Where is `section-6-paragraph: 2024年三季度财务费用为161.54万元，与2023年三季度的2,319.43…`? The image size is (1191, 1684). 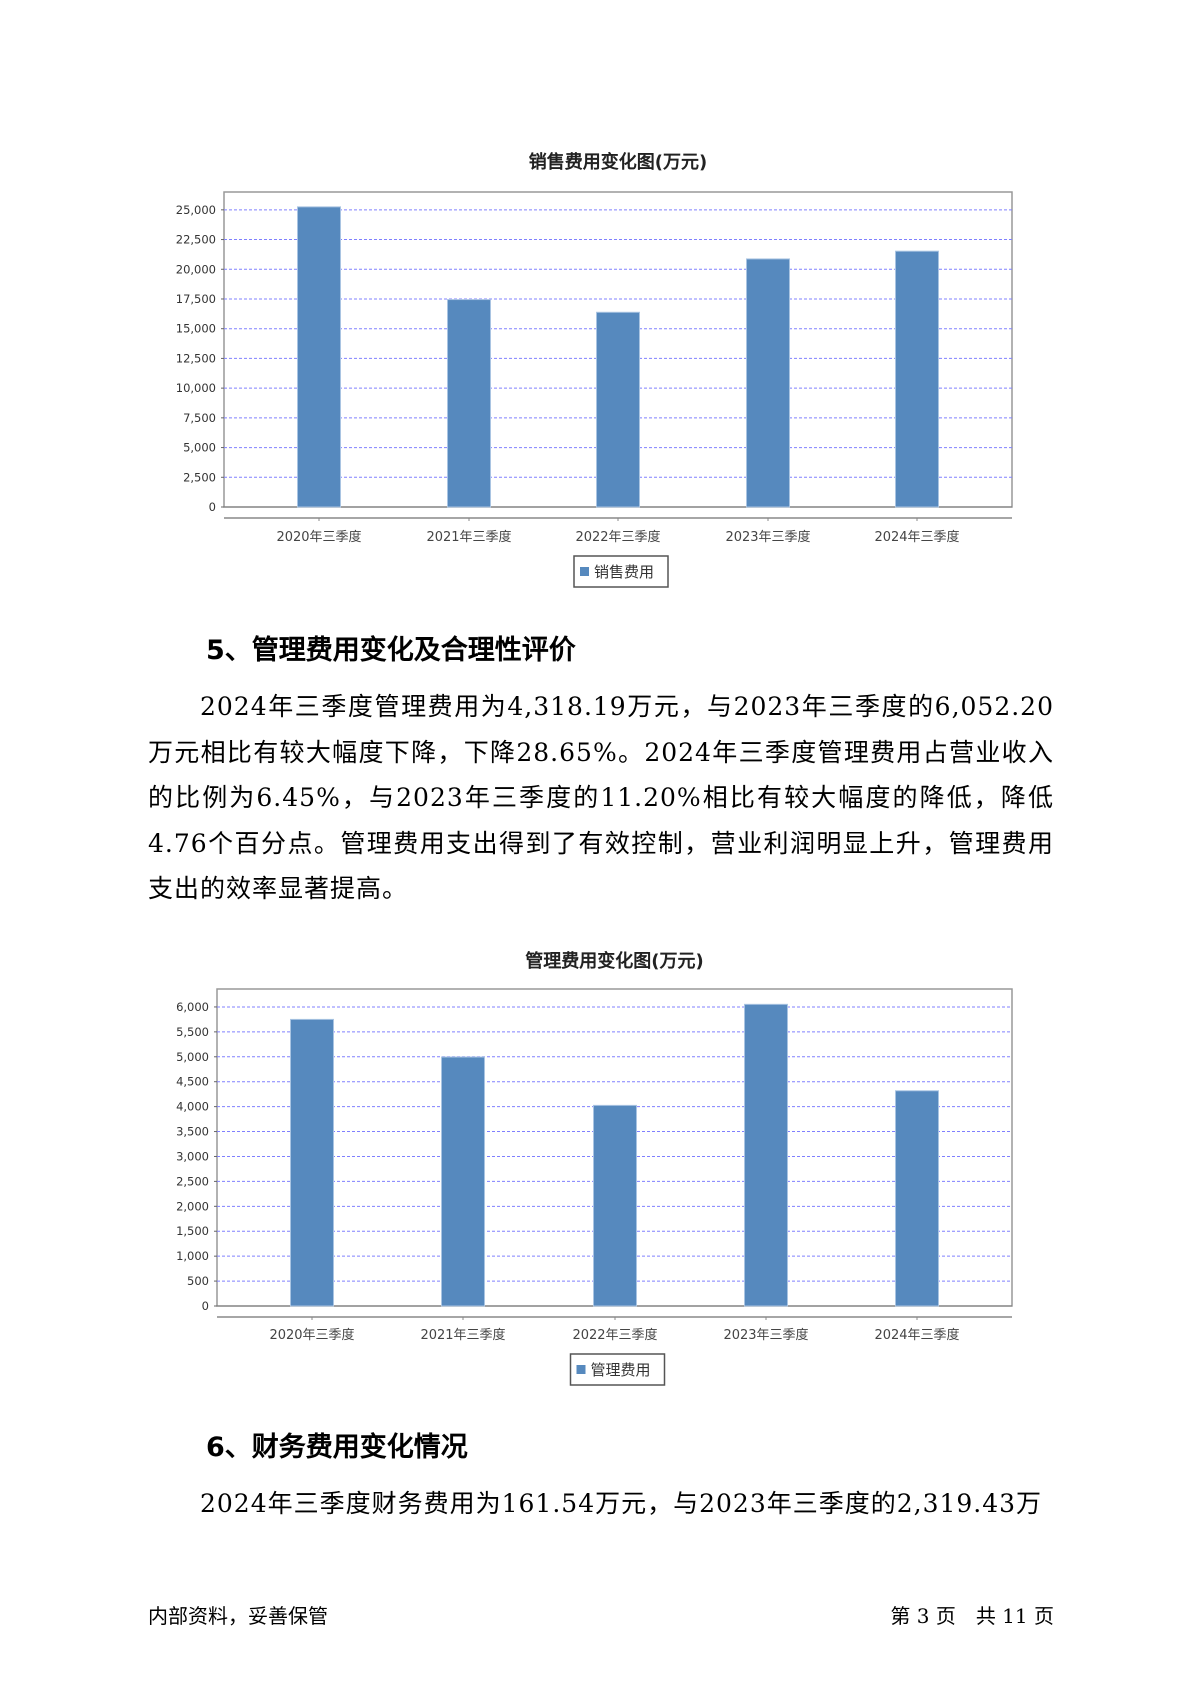 section-6-paragraph: 2024年三季度财务费用为161.54万元，与2023年三季度的2,319.43… is located at coordinates (601, 1504).